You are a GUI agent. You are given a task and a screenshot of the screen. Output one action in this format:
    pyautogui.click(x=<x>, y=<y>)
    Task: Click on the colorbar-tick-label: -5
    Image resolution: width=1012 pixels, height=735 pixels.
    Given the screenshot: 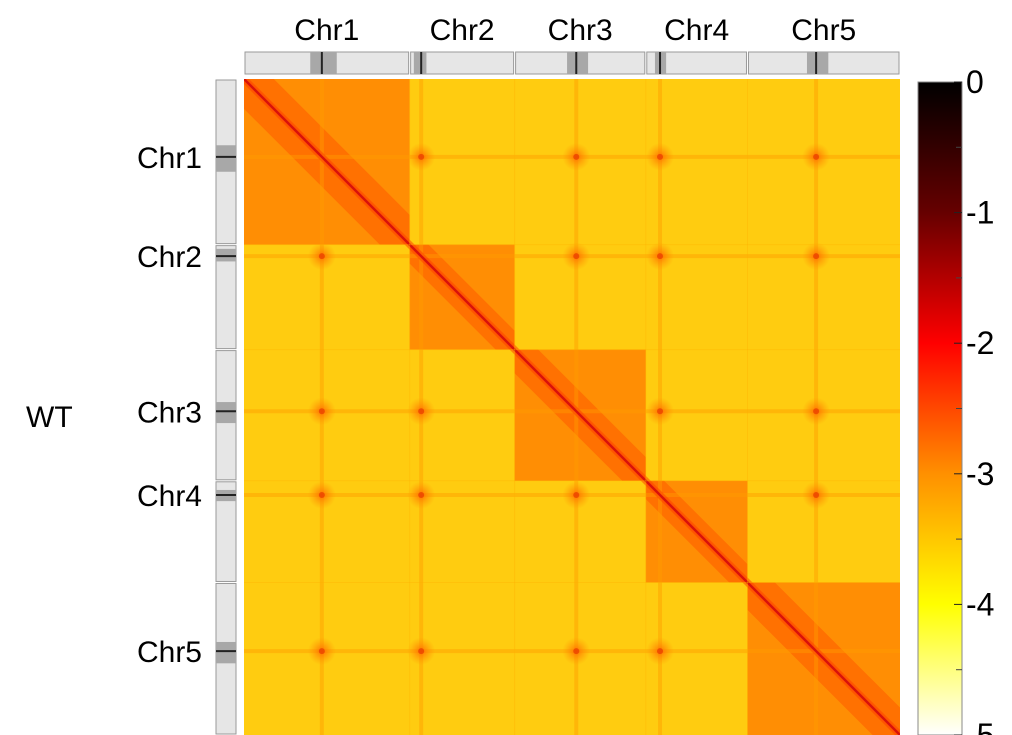 What is the action you would take?
    pyautogui.click(x=980, y=726)
    